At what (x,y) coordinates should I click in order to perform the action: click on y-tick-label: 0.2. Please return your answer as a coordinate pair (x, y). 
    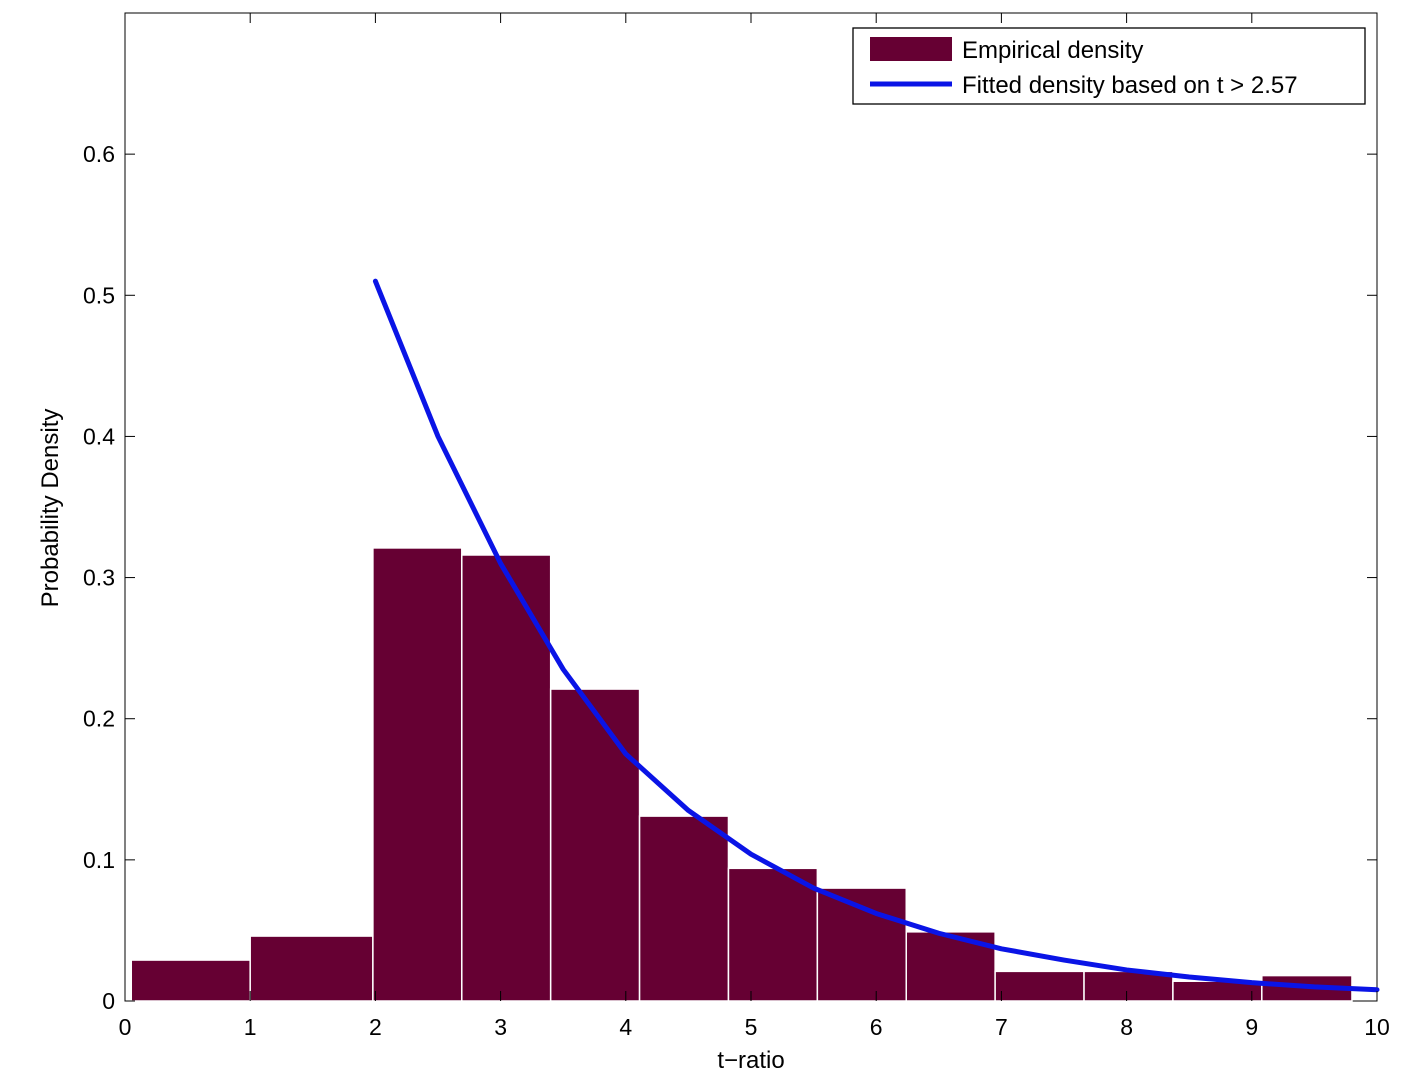
    Looking at the image, I should click on (99, 719).